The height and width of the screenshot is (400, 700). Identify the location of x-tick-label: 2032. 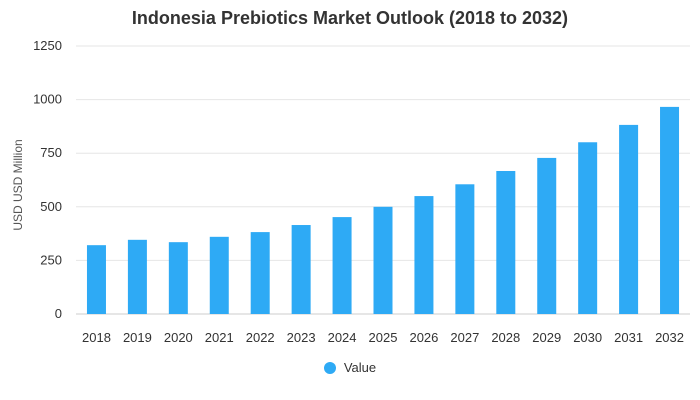
(669, 337).